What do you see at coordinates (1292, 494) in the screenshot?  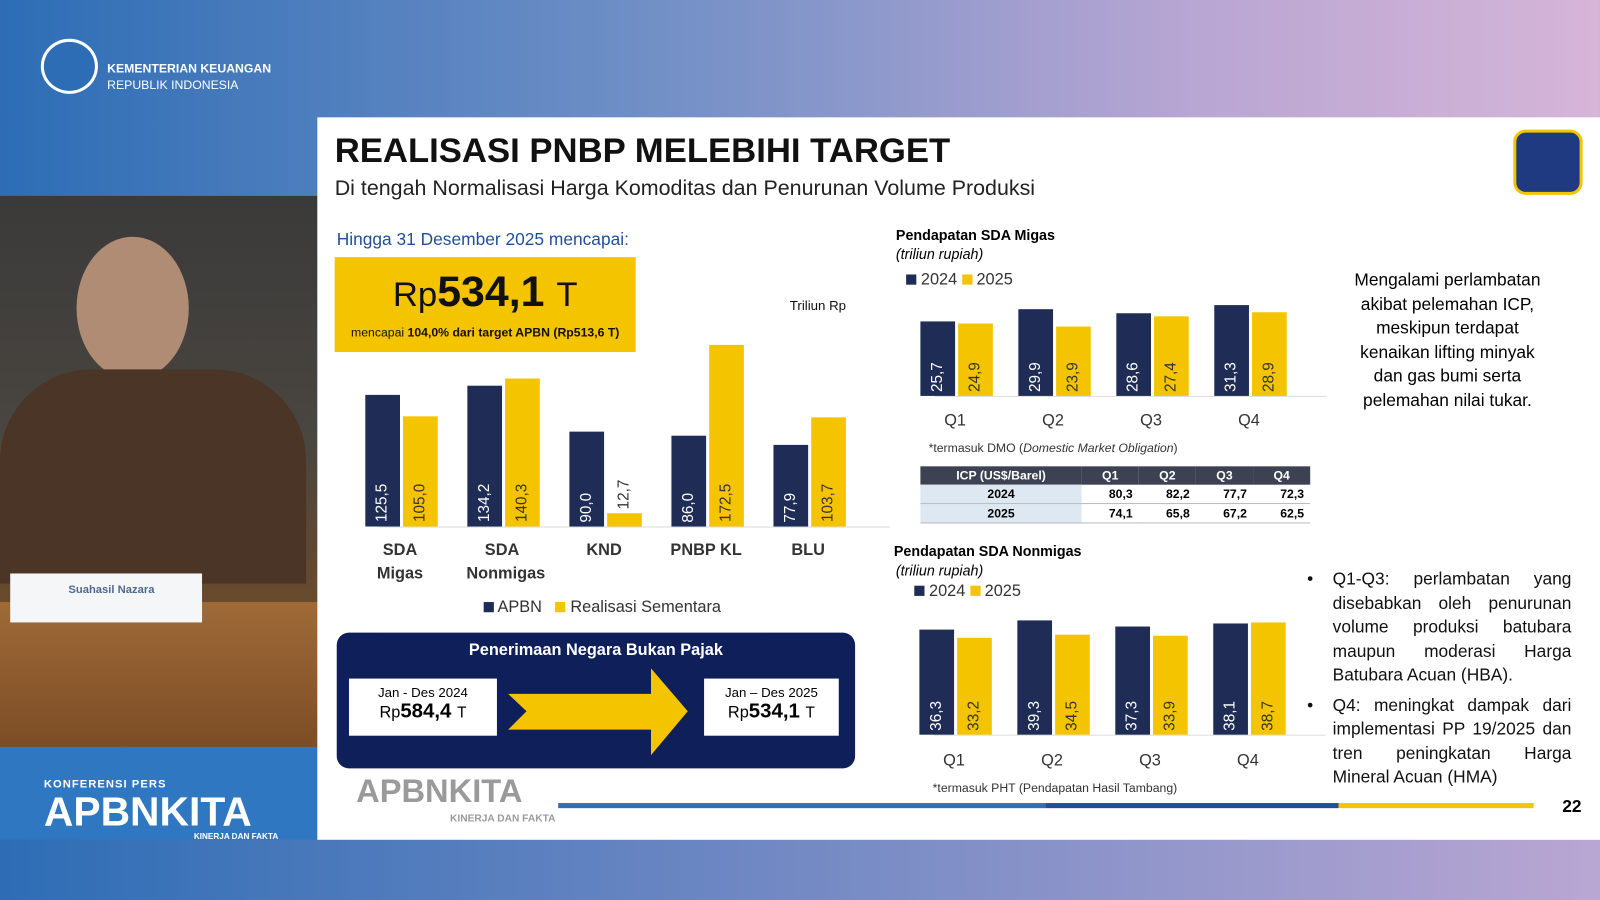 I see `icp-cell: 72,3` at bounding box center [1292, 494].